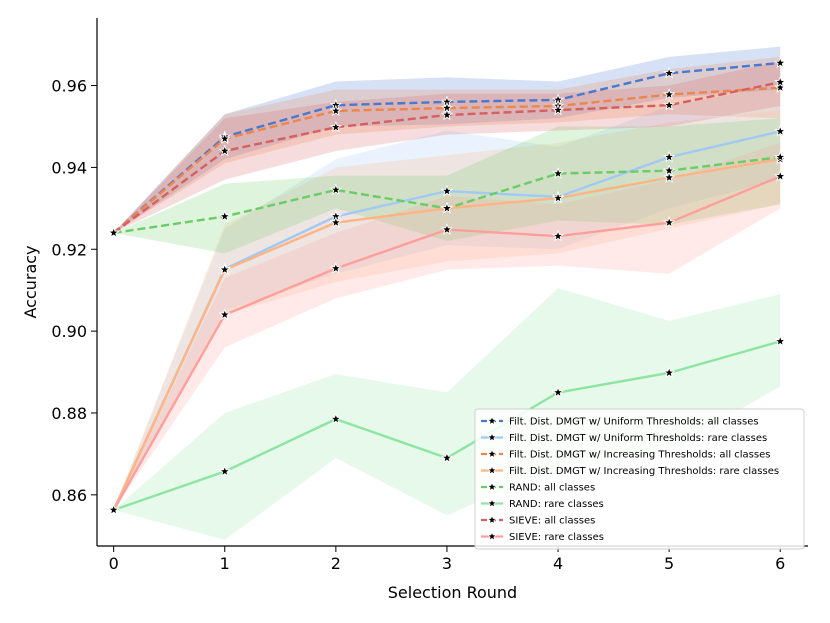 This screenshot has height=623, width=830. What do you see at coordinates (113, 232) in the screenshot?
I see `data-point-s7-x0` at bounding box center [113, 232].